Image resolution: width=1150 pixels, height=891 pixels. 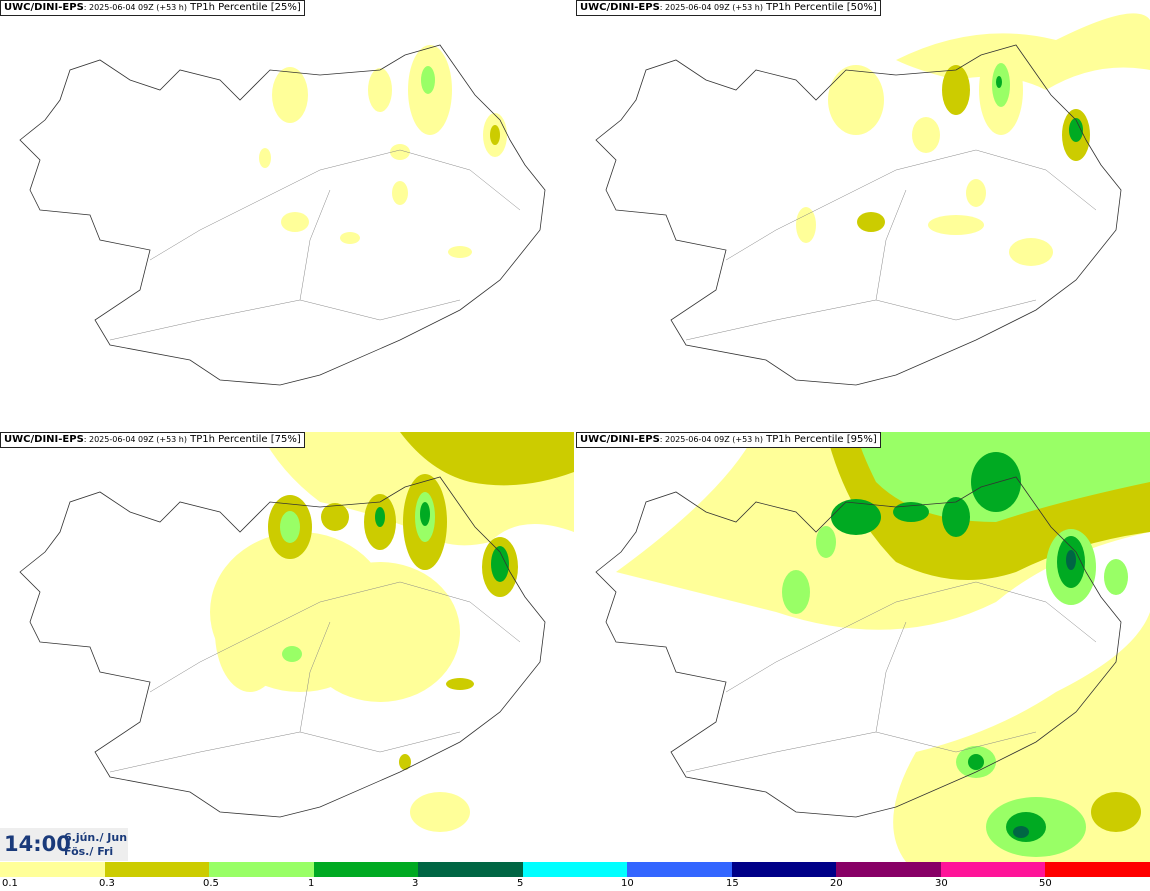 What do you see at coordinates (627, 883) in the screenshot?
I see `legend-label: 10` at bounding box center [627, 883].